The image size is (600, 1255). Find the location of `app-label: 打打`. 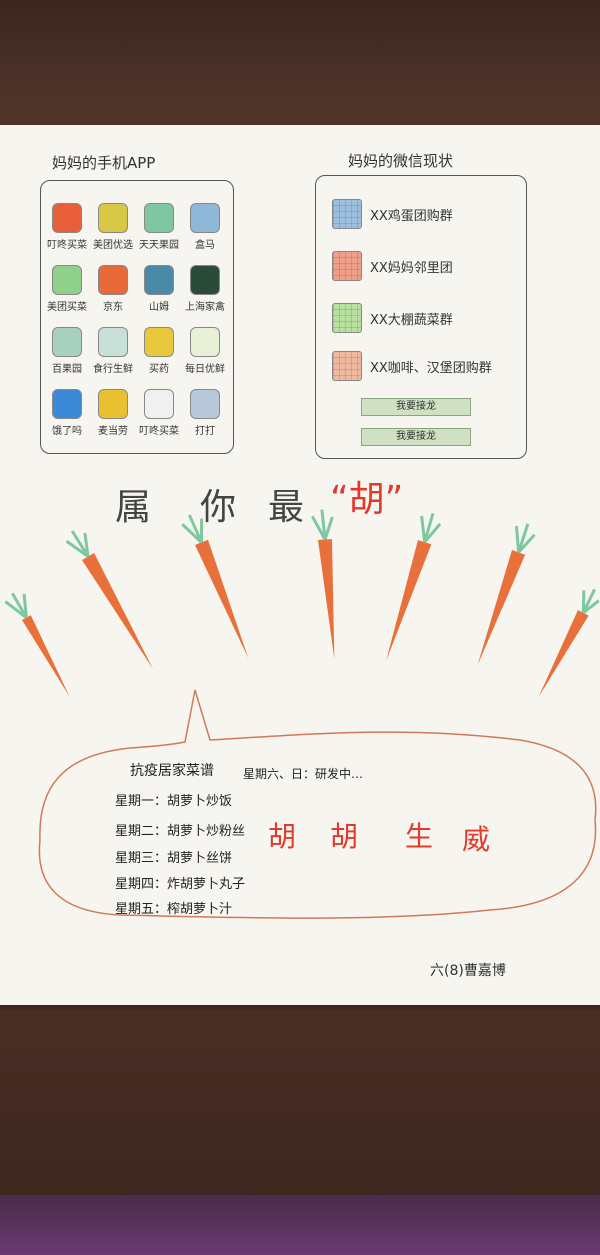

app-label: 打打 is located at coordinates (205, 431).